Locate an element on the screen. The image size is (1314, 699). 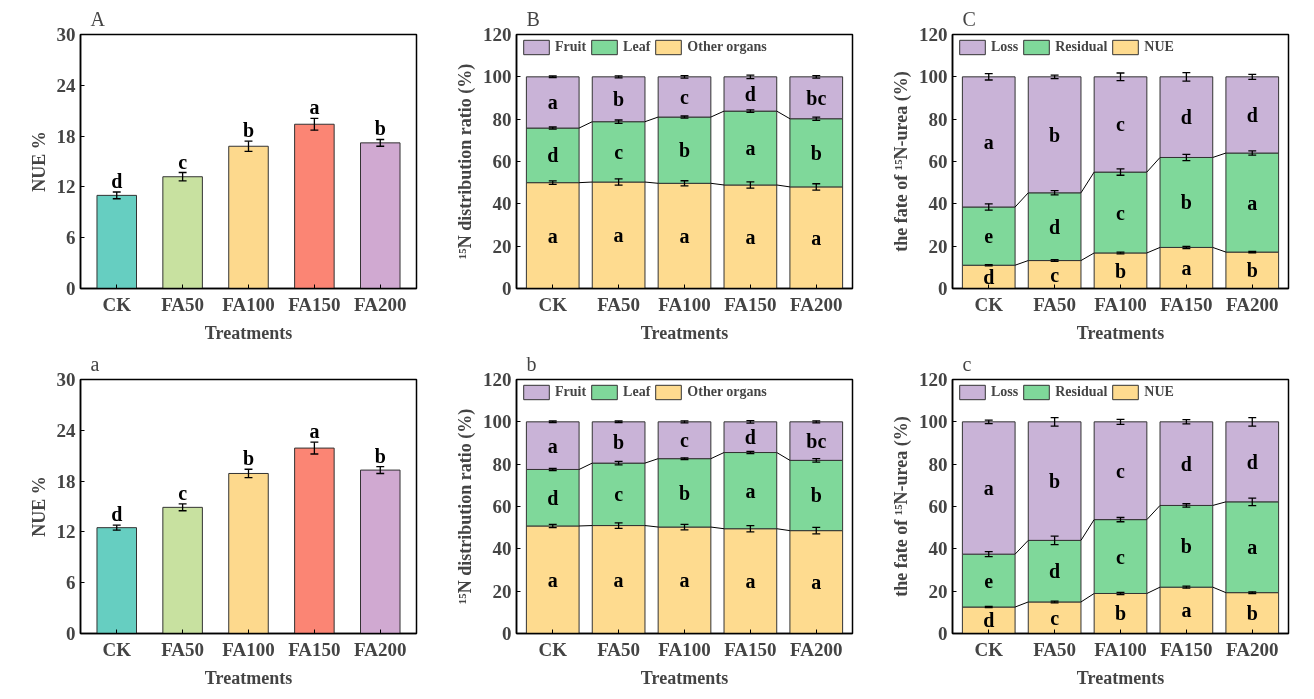
y-tick-label: 6 is located at coordinates (71, 238).